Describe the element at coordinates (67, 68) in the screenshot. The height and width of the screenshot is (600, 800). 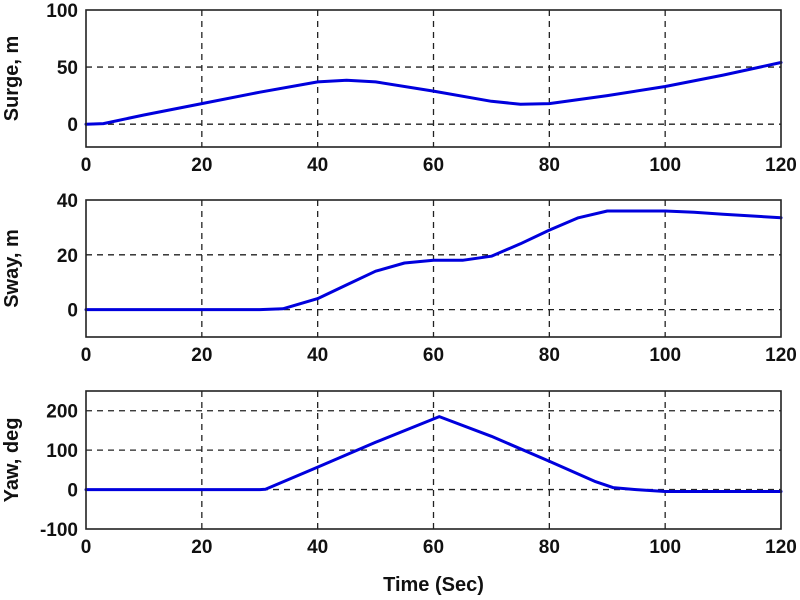
I see `y-tick-label: 50` at that location.